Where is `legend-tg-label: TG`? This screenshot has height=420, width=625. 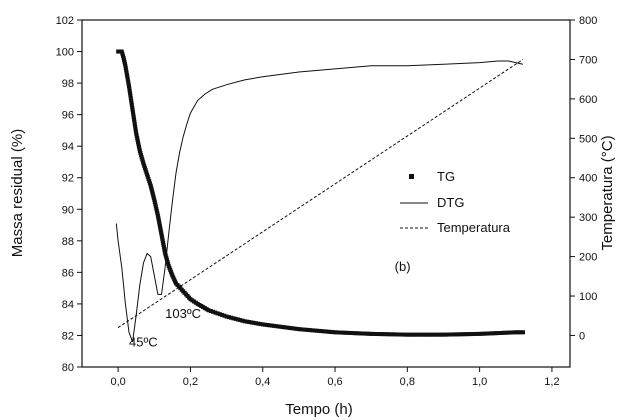 legend-tg-label: TG is located at coordinates (446, 176).